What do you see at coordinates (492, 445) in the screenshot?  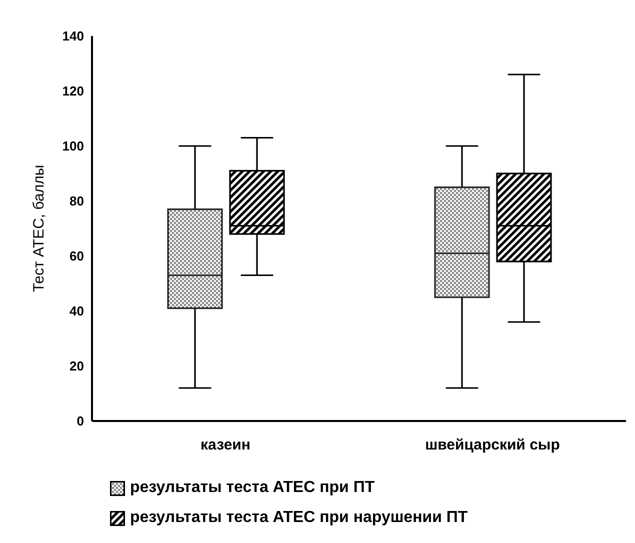 I see `x-tick-label: швейцарский сыр` at bounding box center [492, 445].